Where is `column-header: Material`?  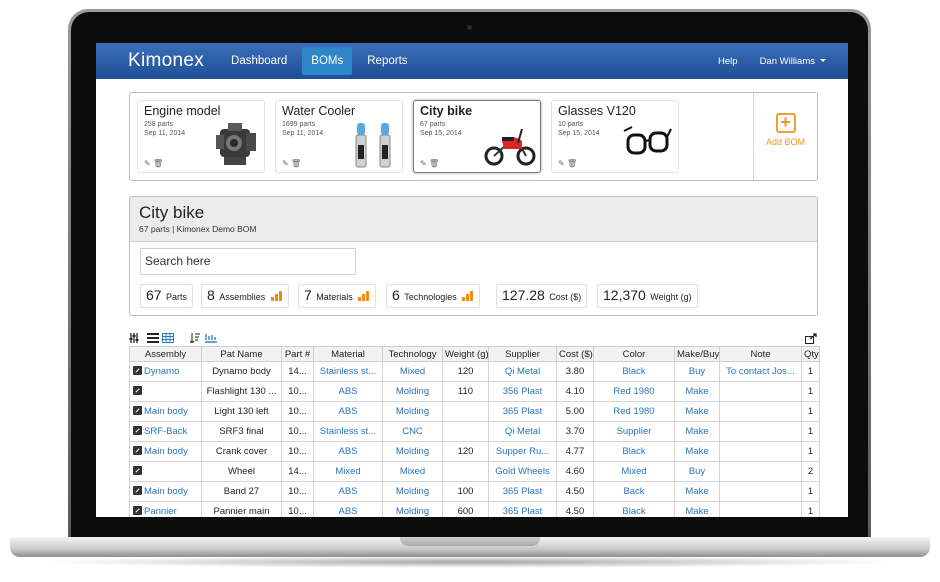 column-header: Material is located at coordinates (348, 354).